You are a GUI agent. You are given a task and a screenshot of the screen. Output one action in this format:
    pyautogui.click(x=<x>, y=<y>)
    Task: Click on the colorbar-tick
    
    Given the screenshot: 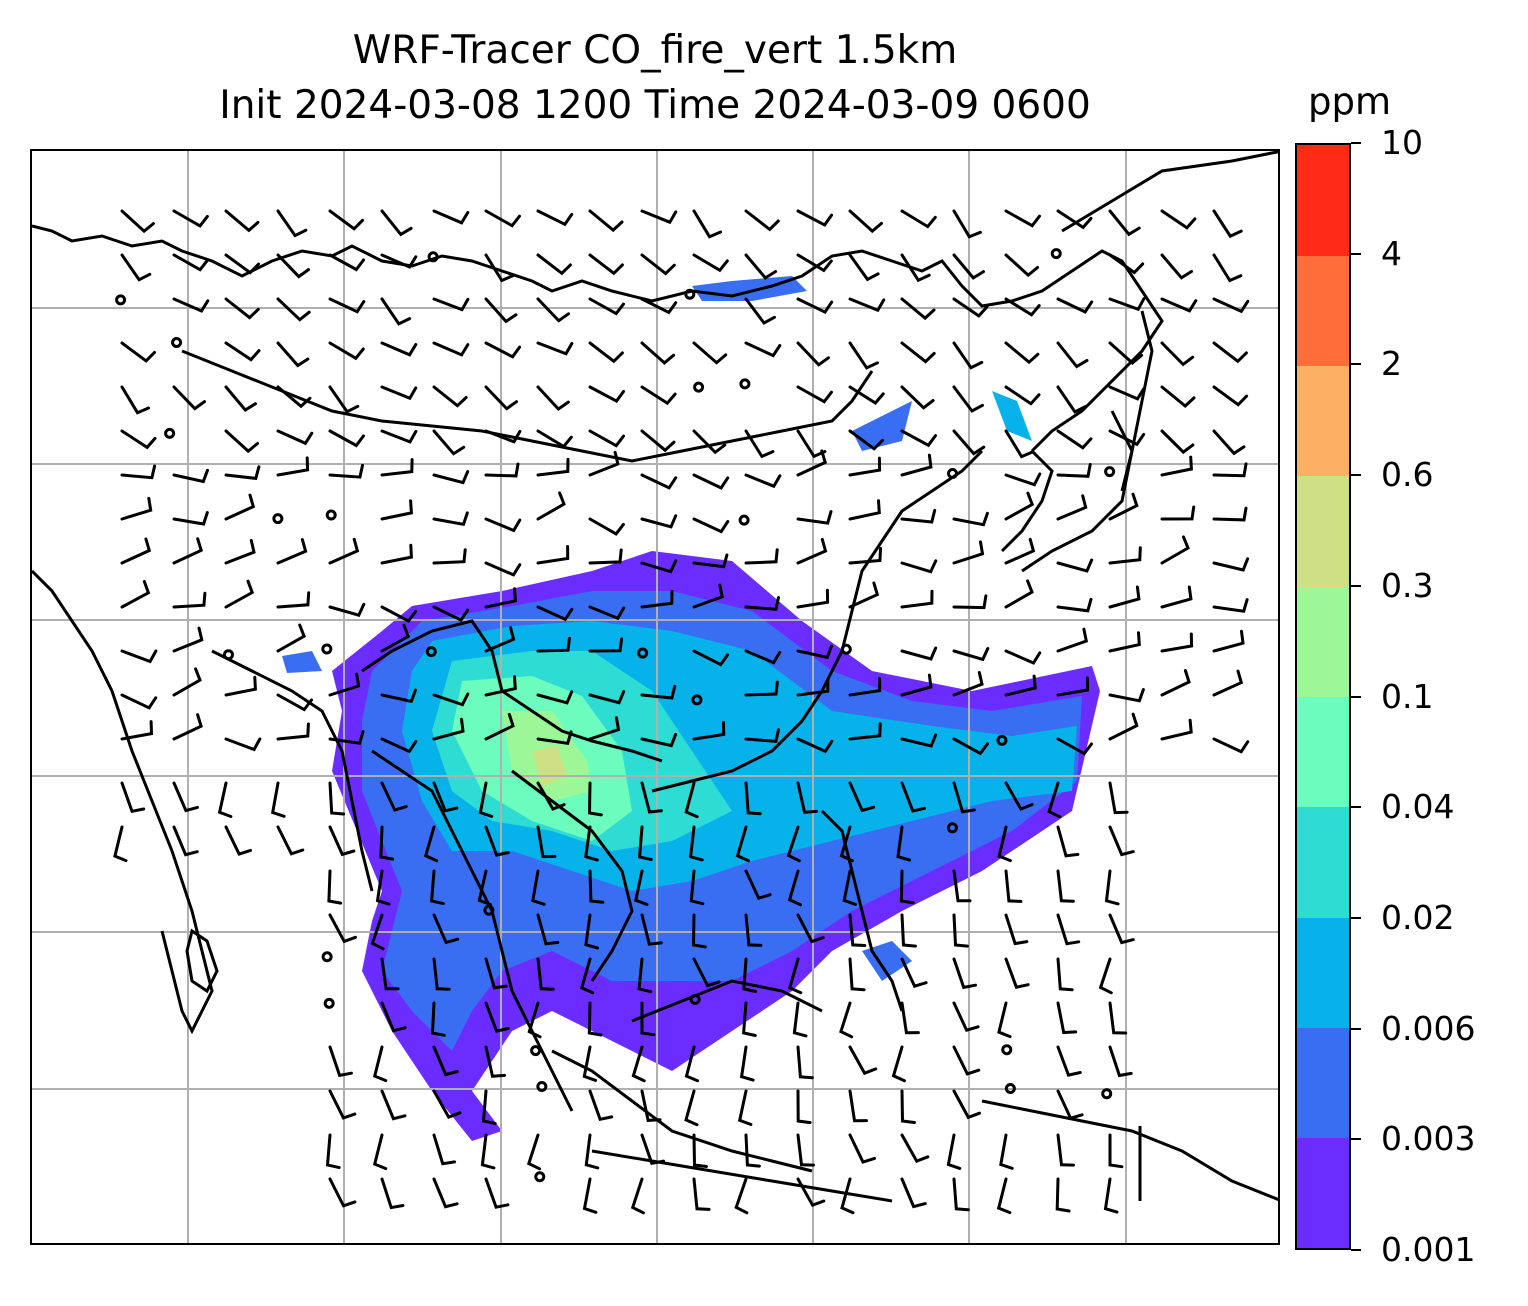 What is the action you would take?
    pyautogui.click(x=1356, y=917)
    